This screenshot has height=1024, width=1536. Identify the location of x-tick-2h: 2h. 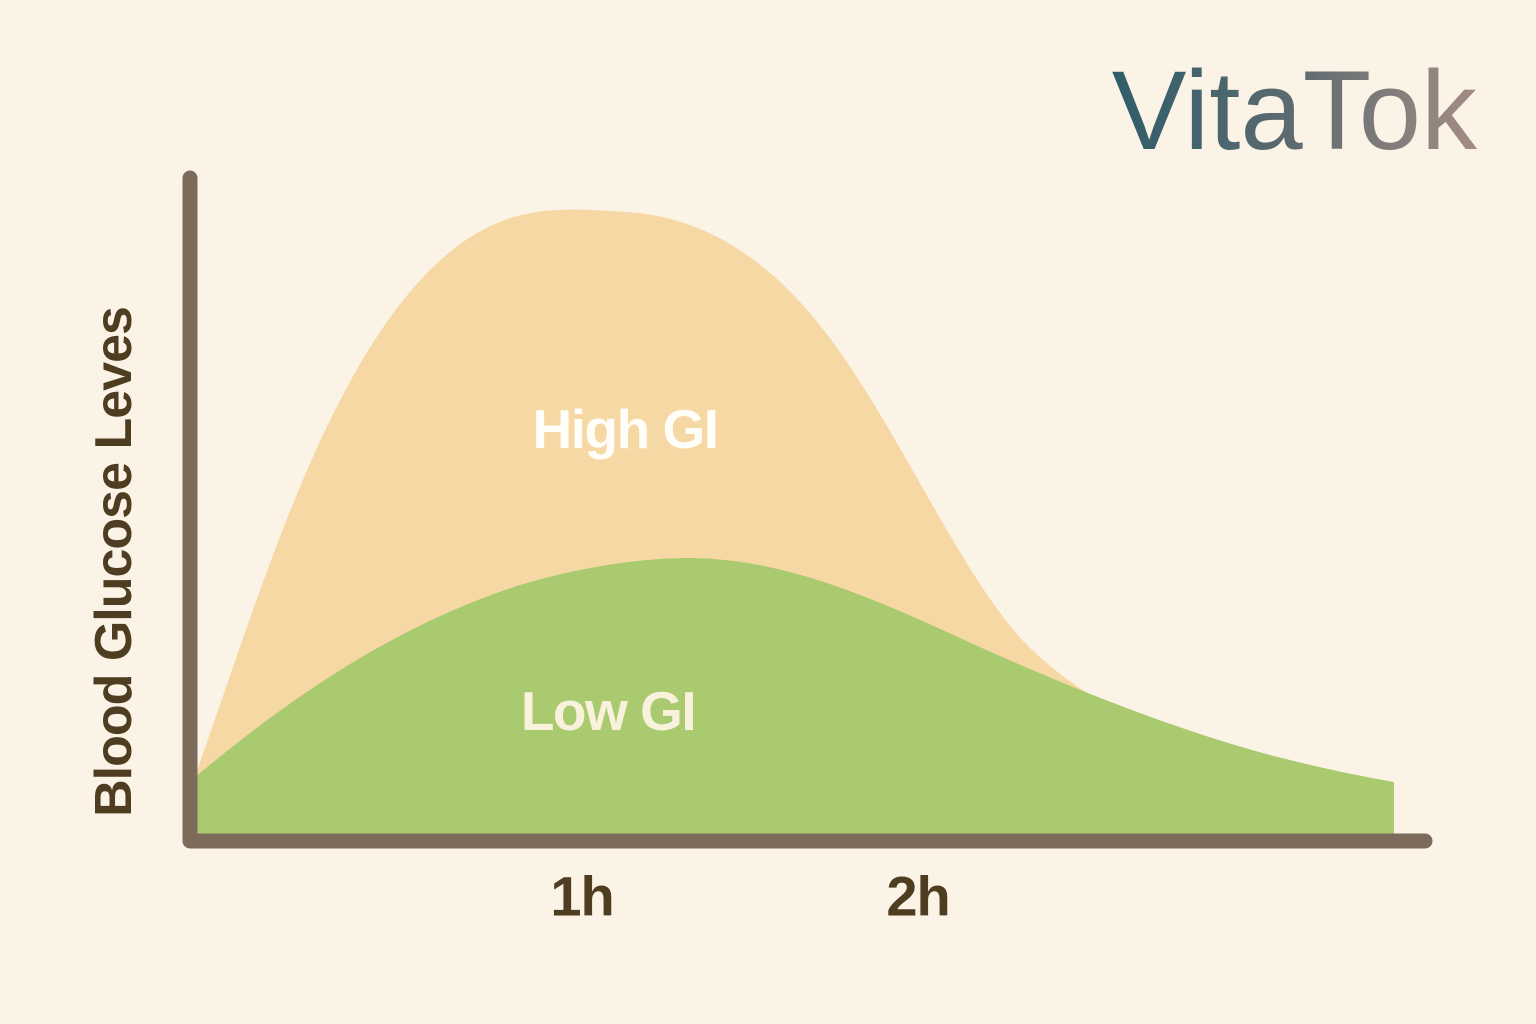
(918, 896).